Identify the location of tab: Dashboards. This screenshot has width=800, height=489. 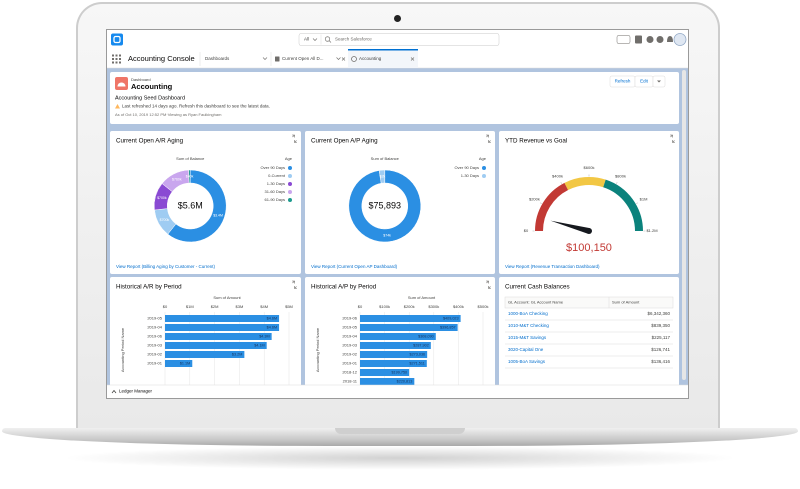
(217, 58).